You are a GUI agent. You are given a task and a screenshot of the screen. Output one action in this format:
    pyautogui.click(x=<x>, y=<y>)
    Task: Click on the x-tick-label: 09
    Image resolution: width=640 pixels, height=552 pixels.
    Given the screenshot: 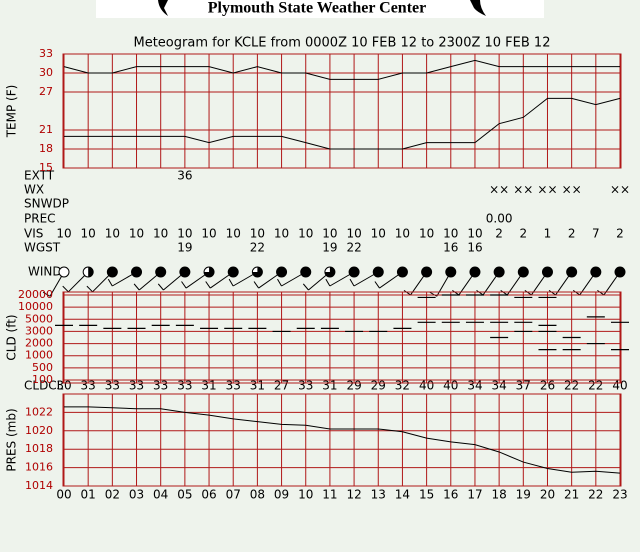 What is the action you would take?
    pyautogui.click(x=281, y=495)
    